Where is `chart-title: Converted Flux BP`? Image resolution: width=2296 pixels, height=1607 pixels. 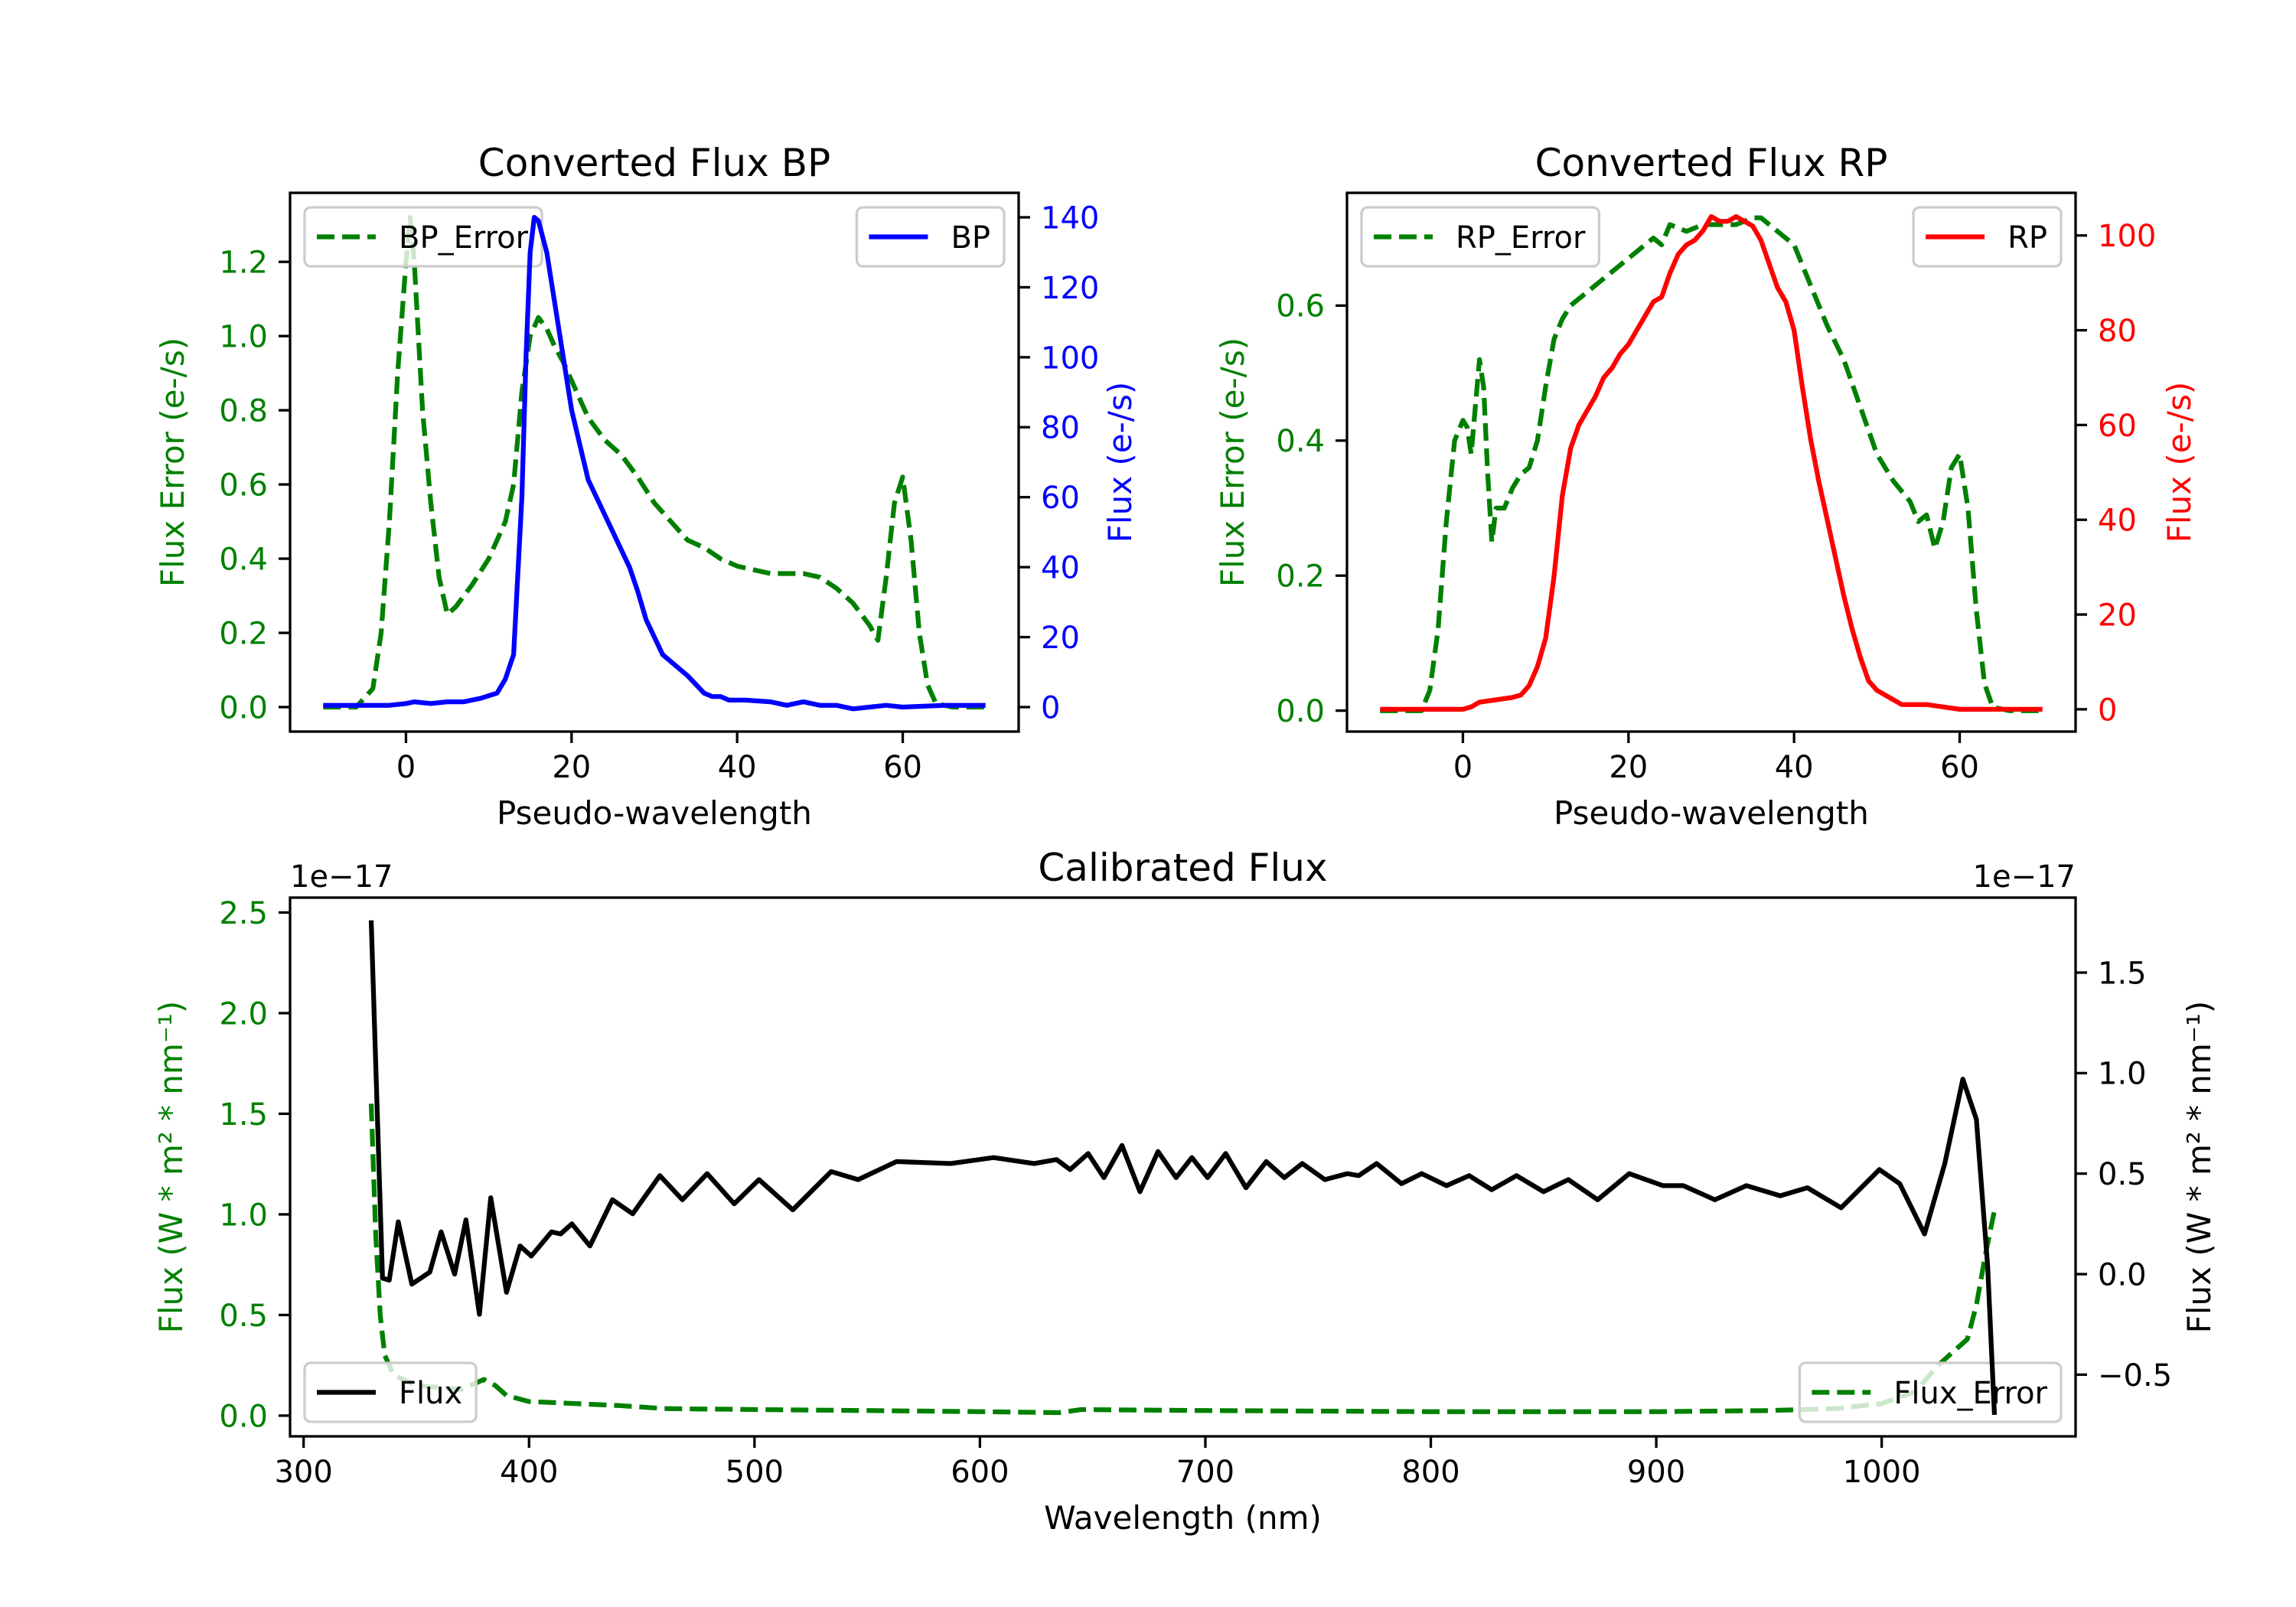
chart-title: Converted Flux BP is located at coordinates (654, 163).